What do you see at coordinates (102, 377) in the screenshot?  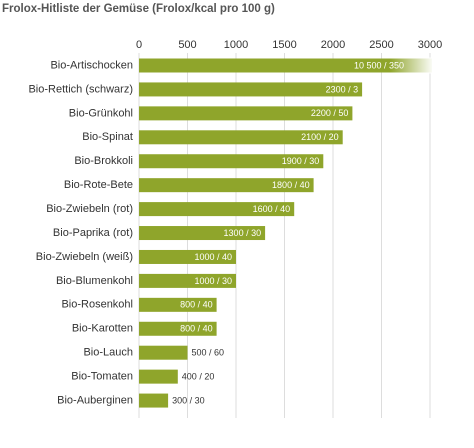 I see `category-label: Bio-Tomaten` at bounding box center [102, 377].